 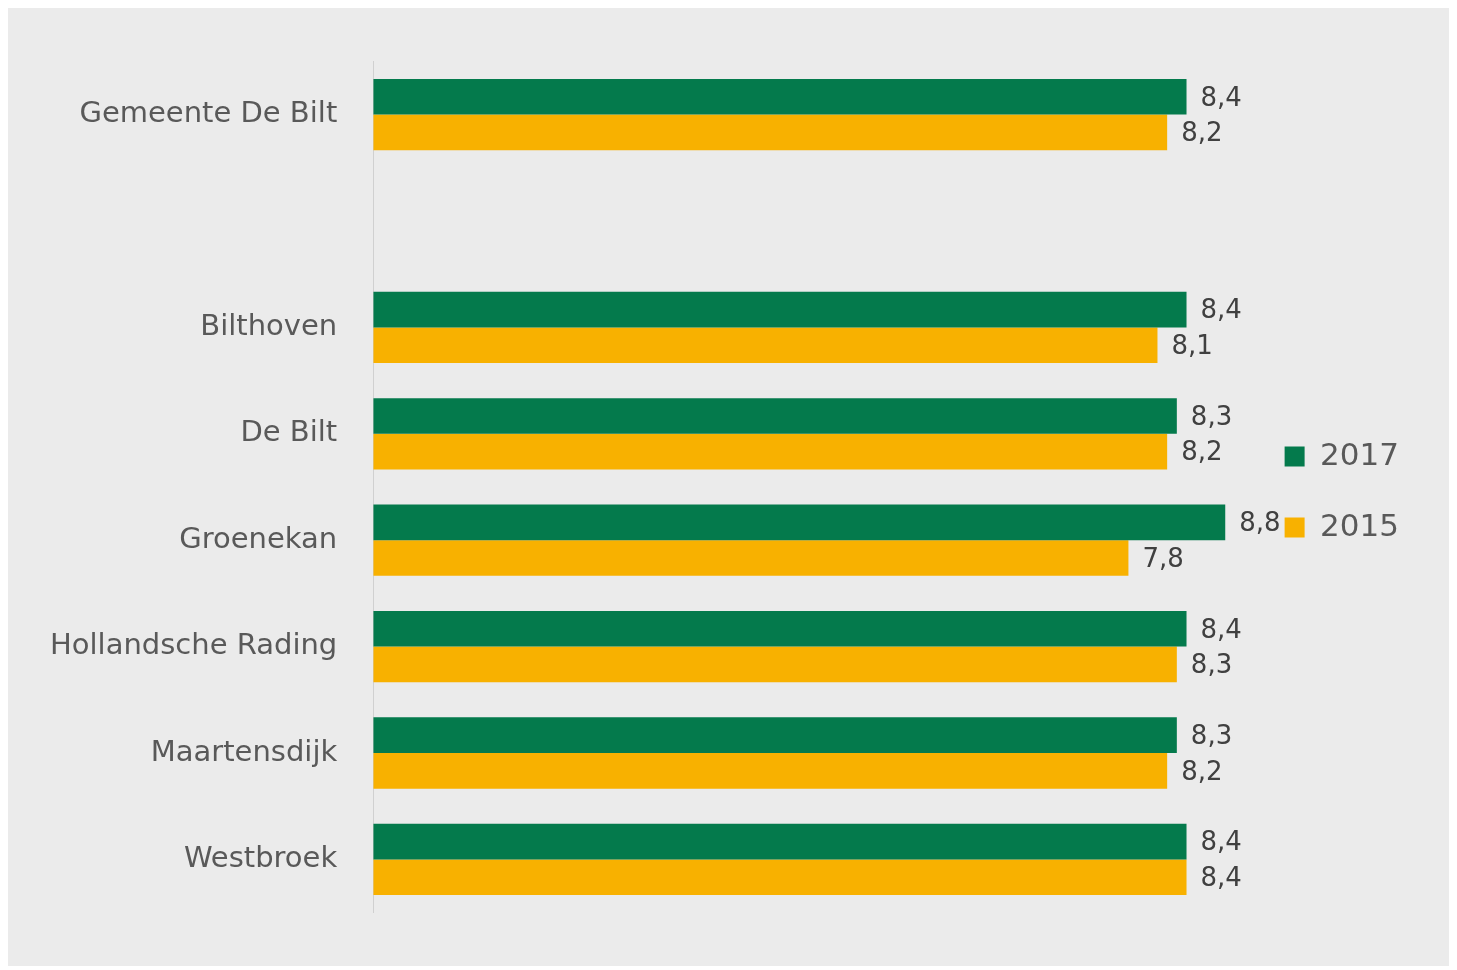 I want to click on legend-label: 2015, so click(x=1360, y=524).